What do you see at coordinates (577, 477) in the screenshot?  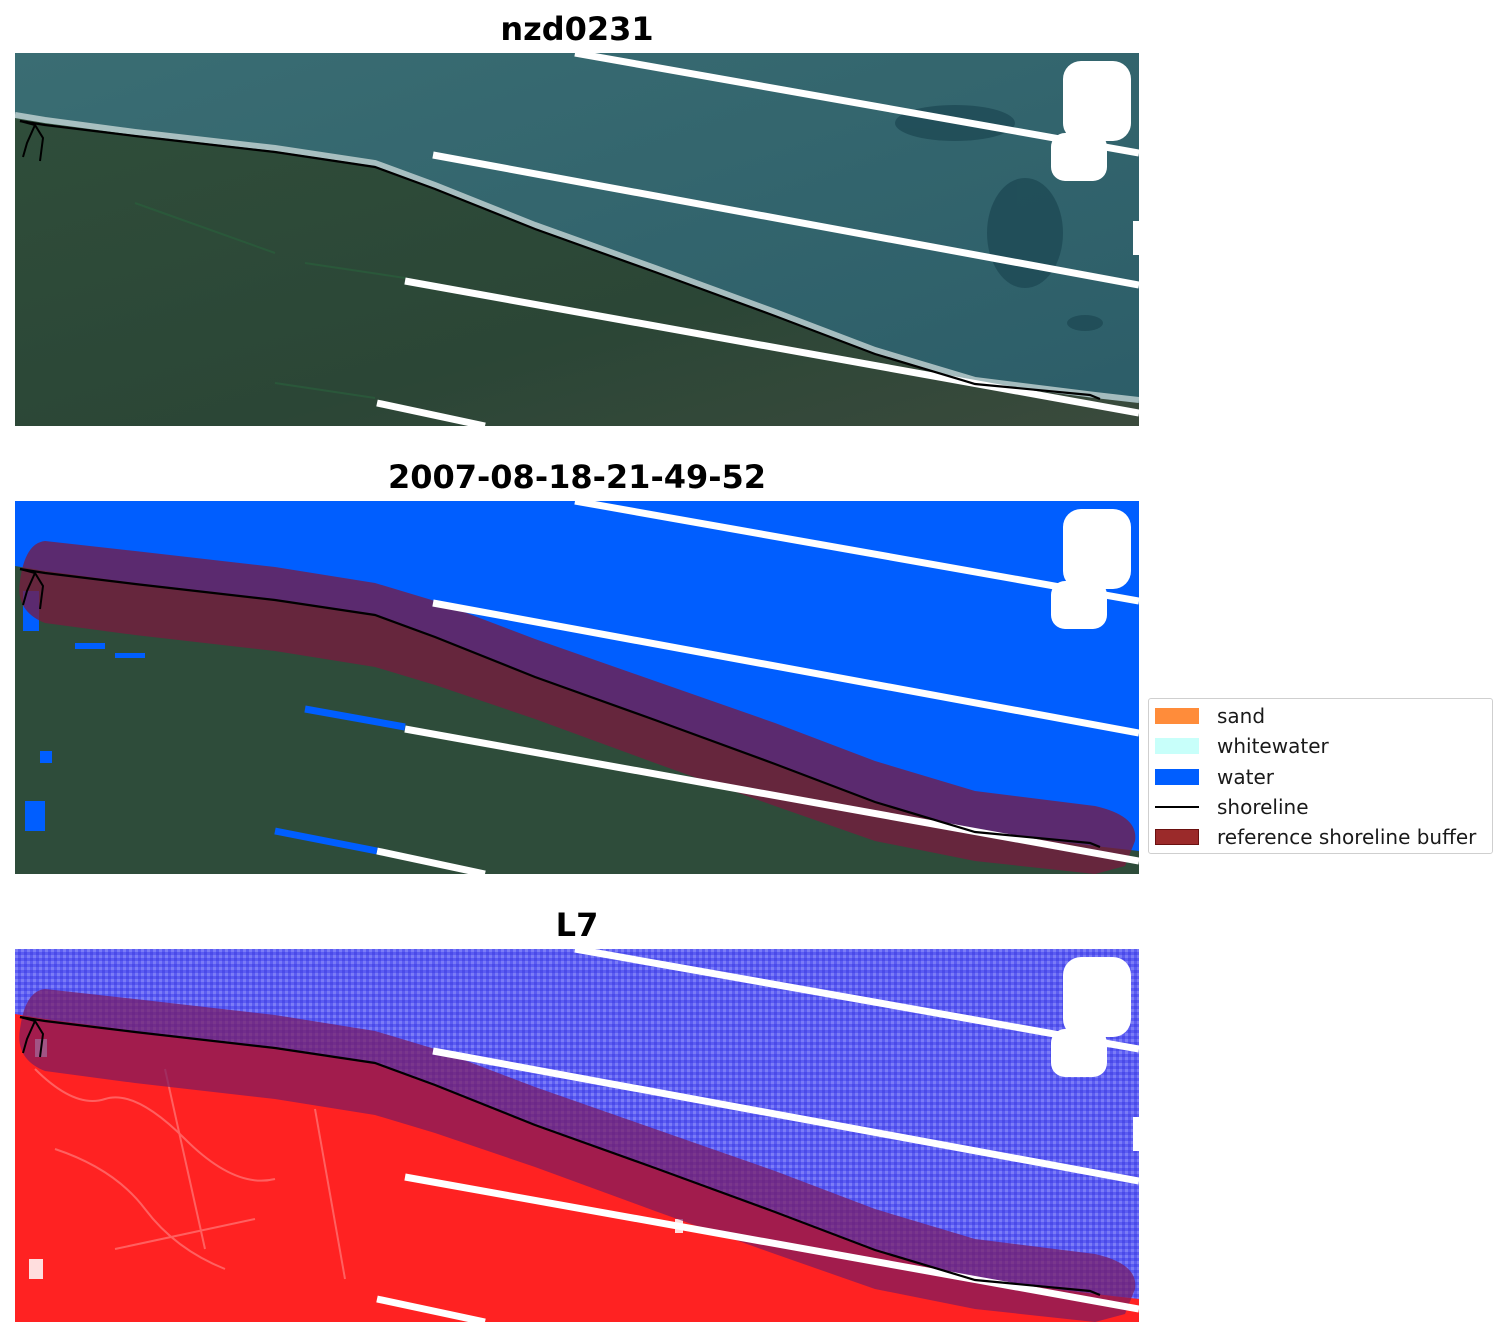 I see `panel-title-date: 2007-08-18-21-49-52` at bounding box center [577, 477].